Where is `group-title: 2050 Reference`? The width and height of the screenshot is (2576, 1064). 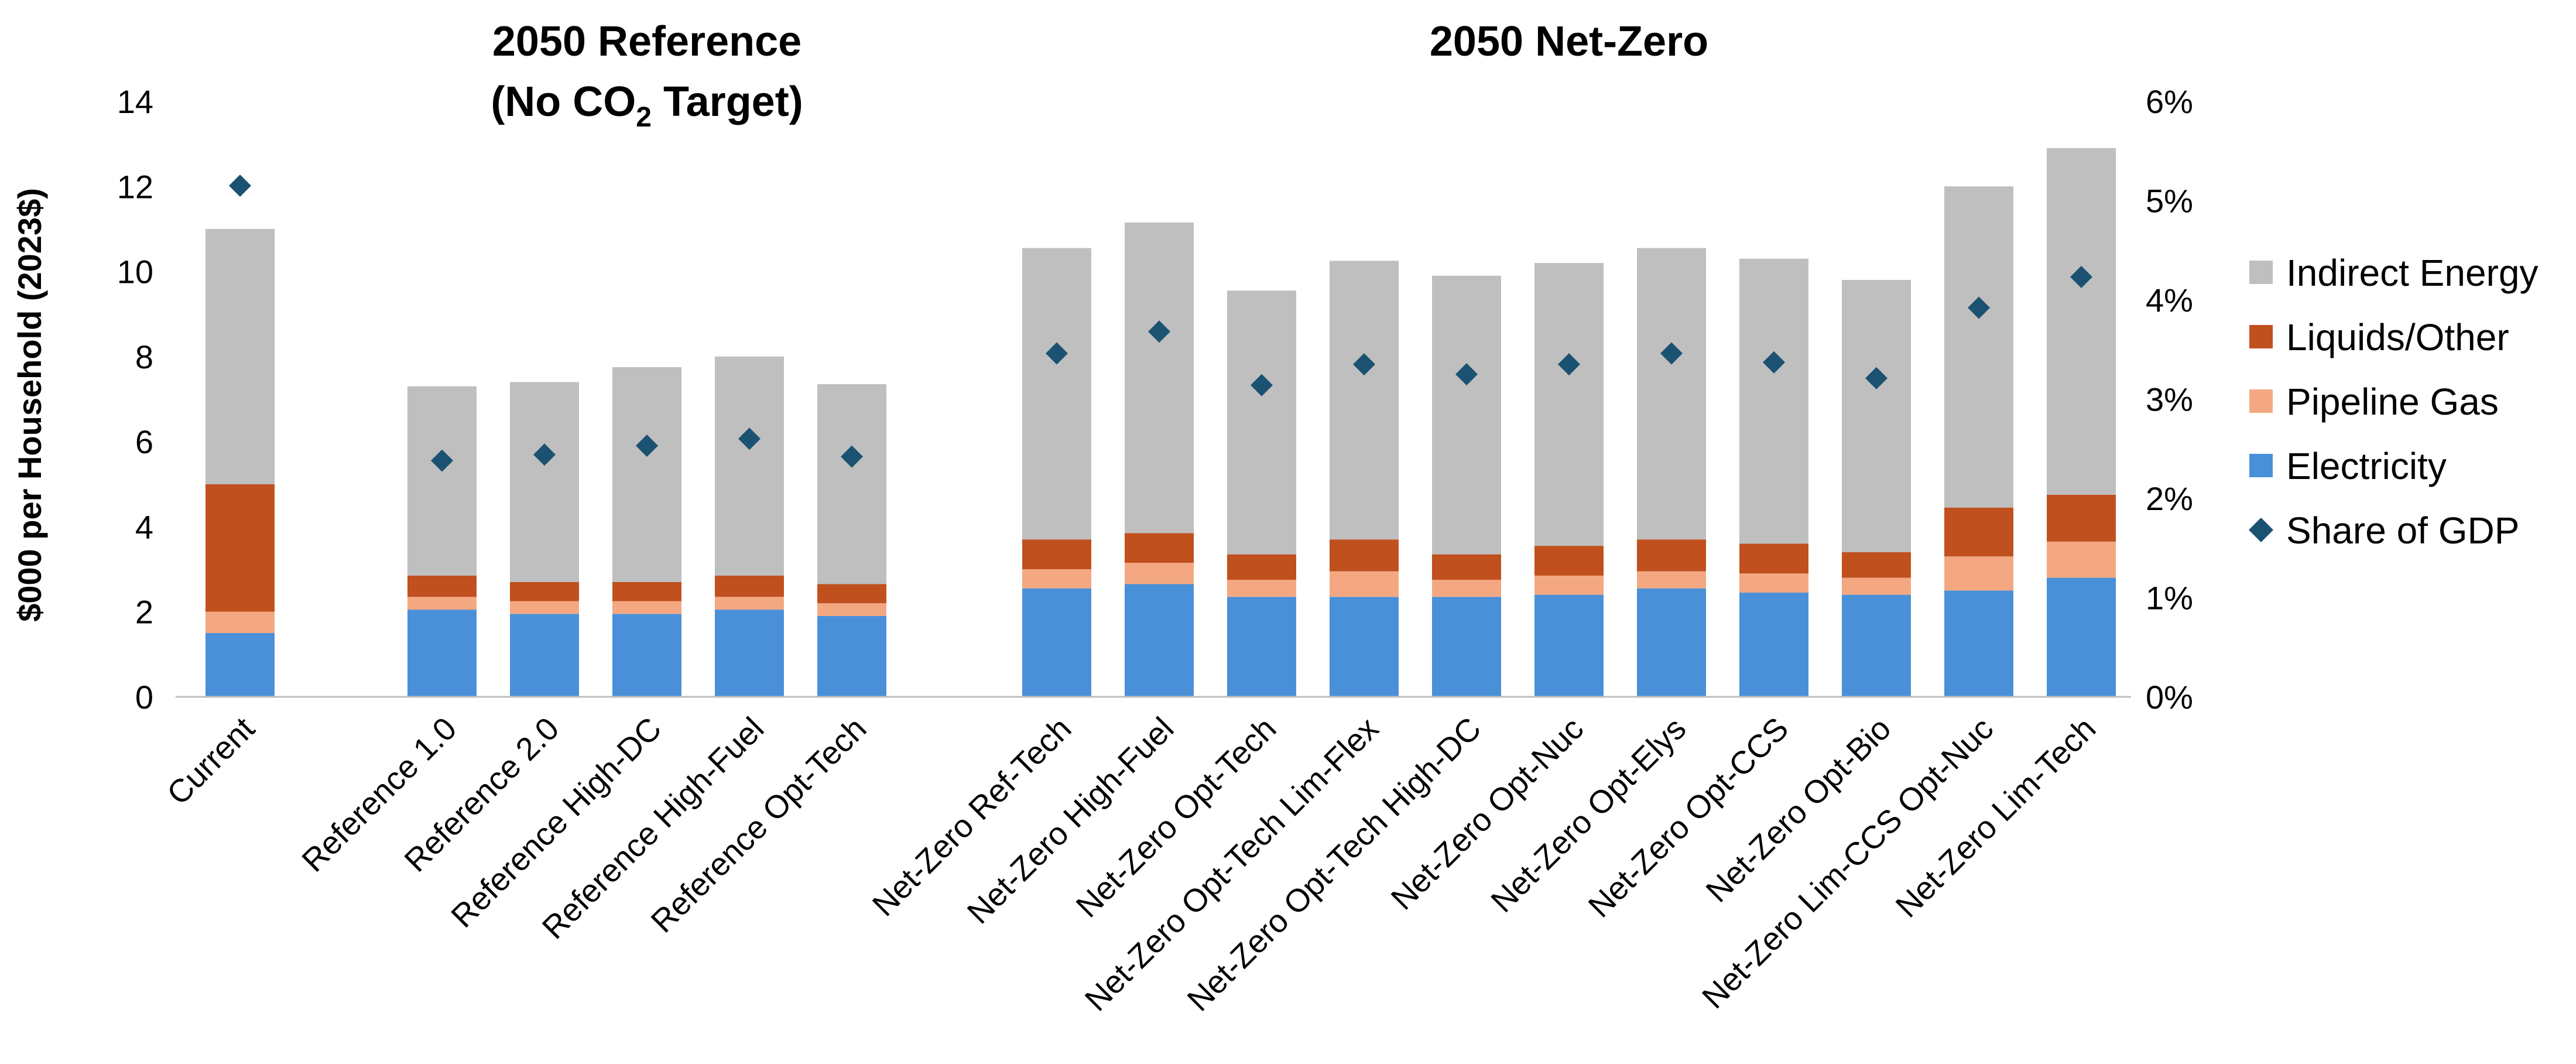
group-title: 2050 Reference is located at coordinates (646, 42).